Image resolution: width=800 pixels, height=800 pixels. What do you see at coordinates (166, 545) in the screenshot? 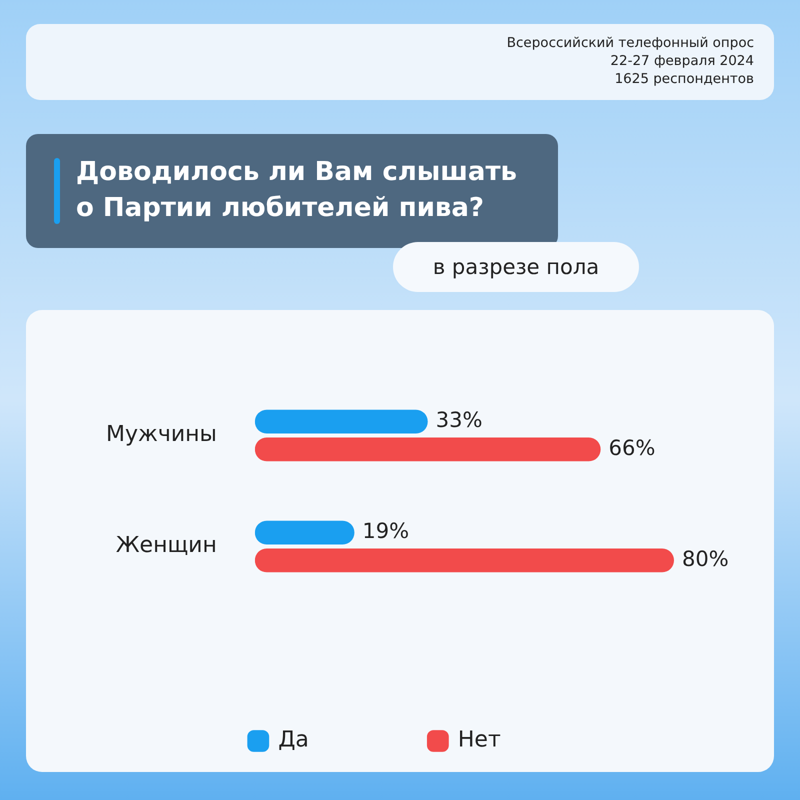
I see `y-tick-label: Женщин` at bounding box center [166, 545].